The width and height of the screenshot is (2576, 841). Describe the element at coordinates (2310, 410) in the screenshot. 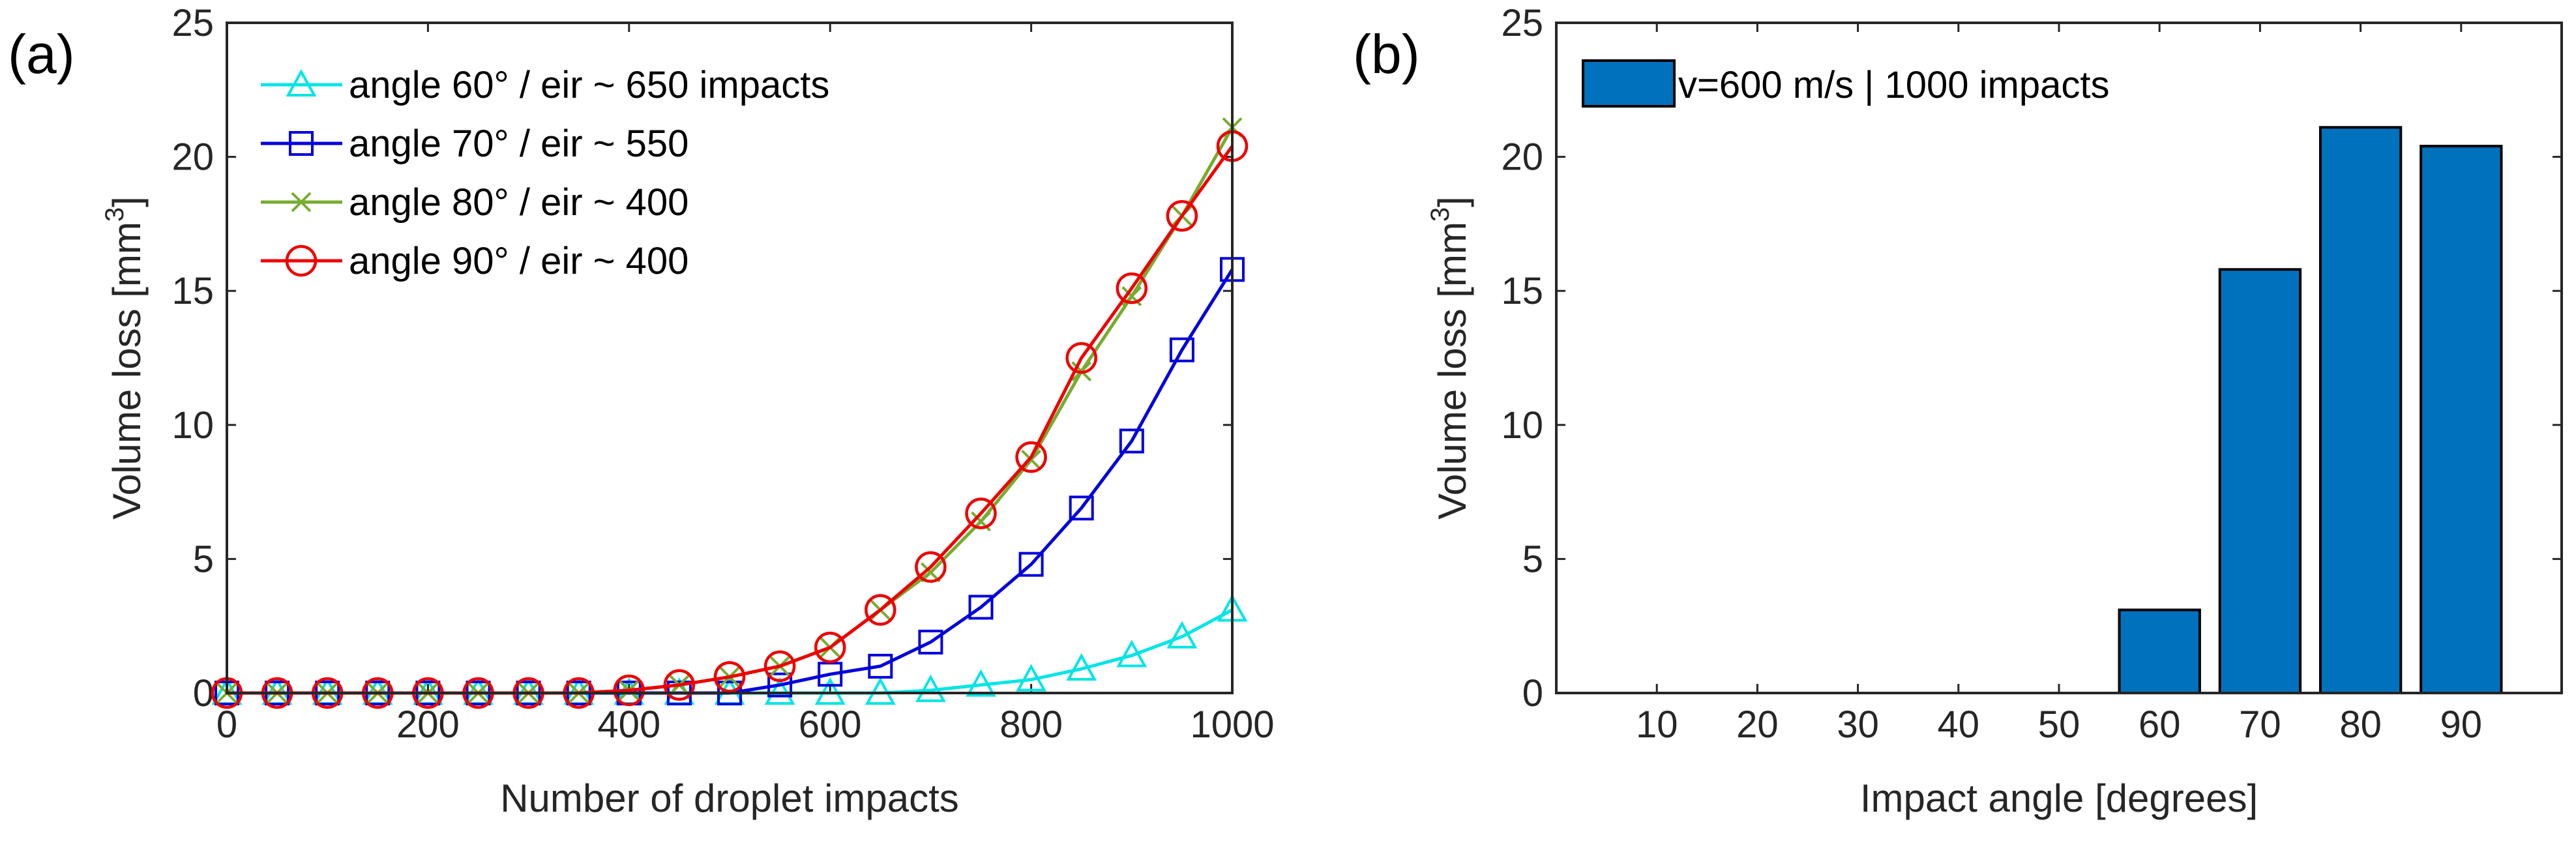

I see `panel-b-bars` at that location.